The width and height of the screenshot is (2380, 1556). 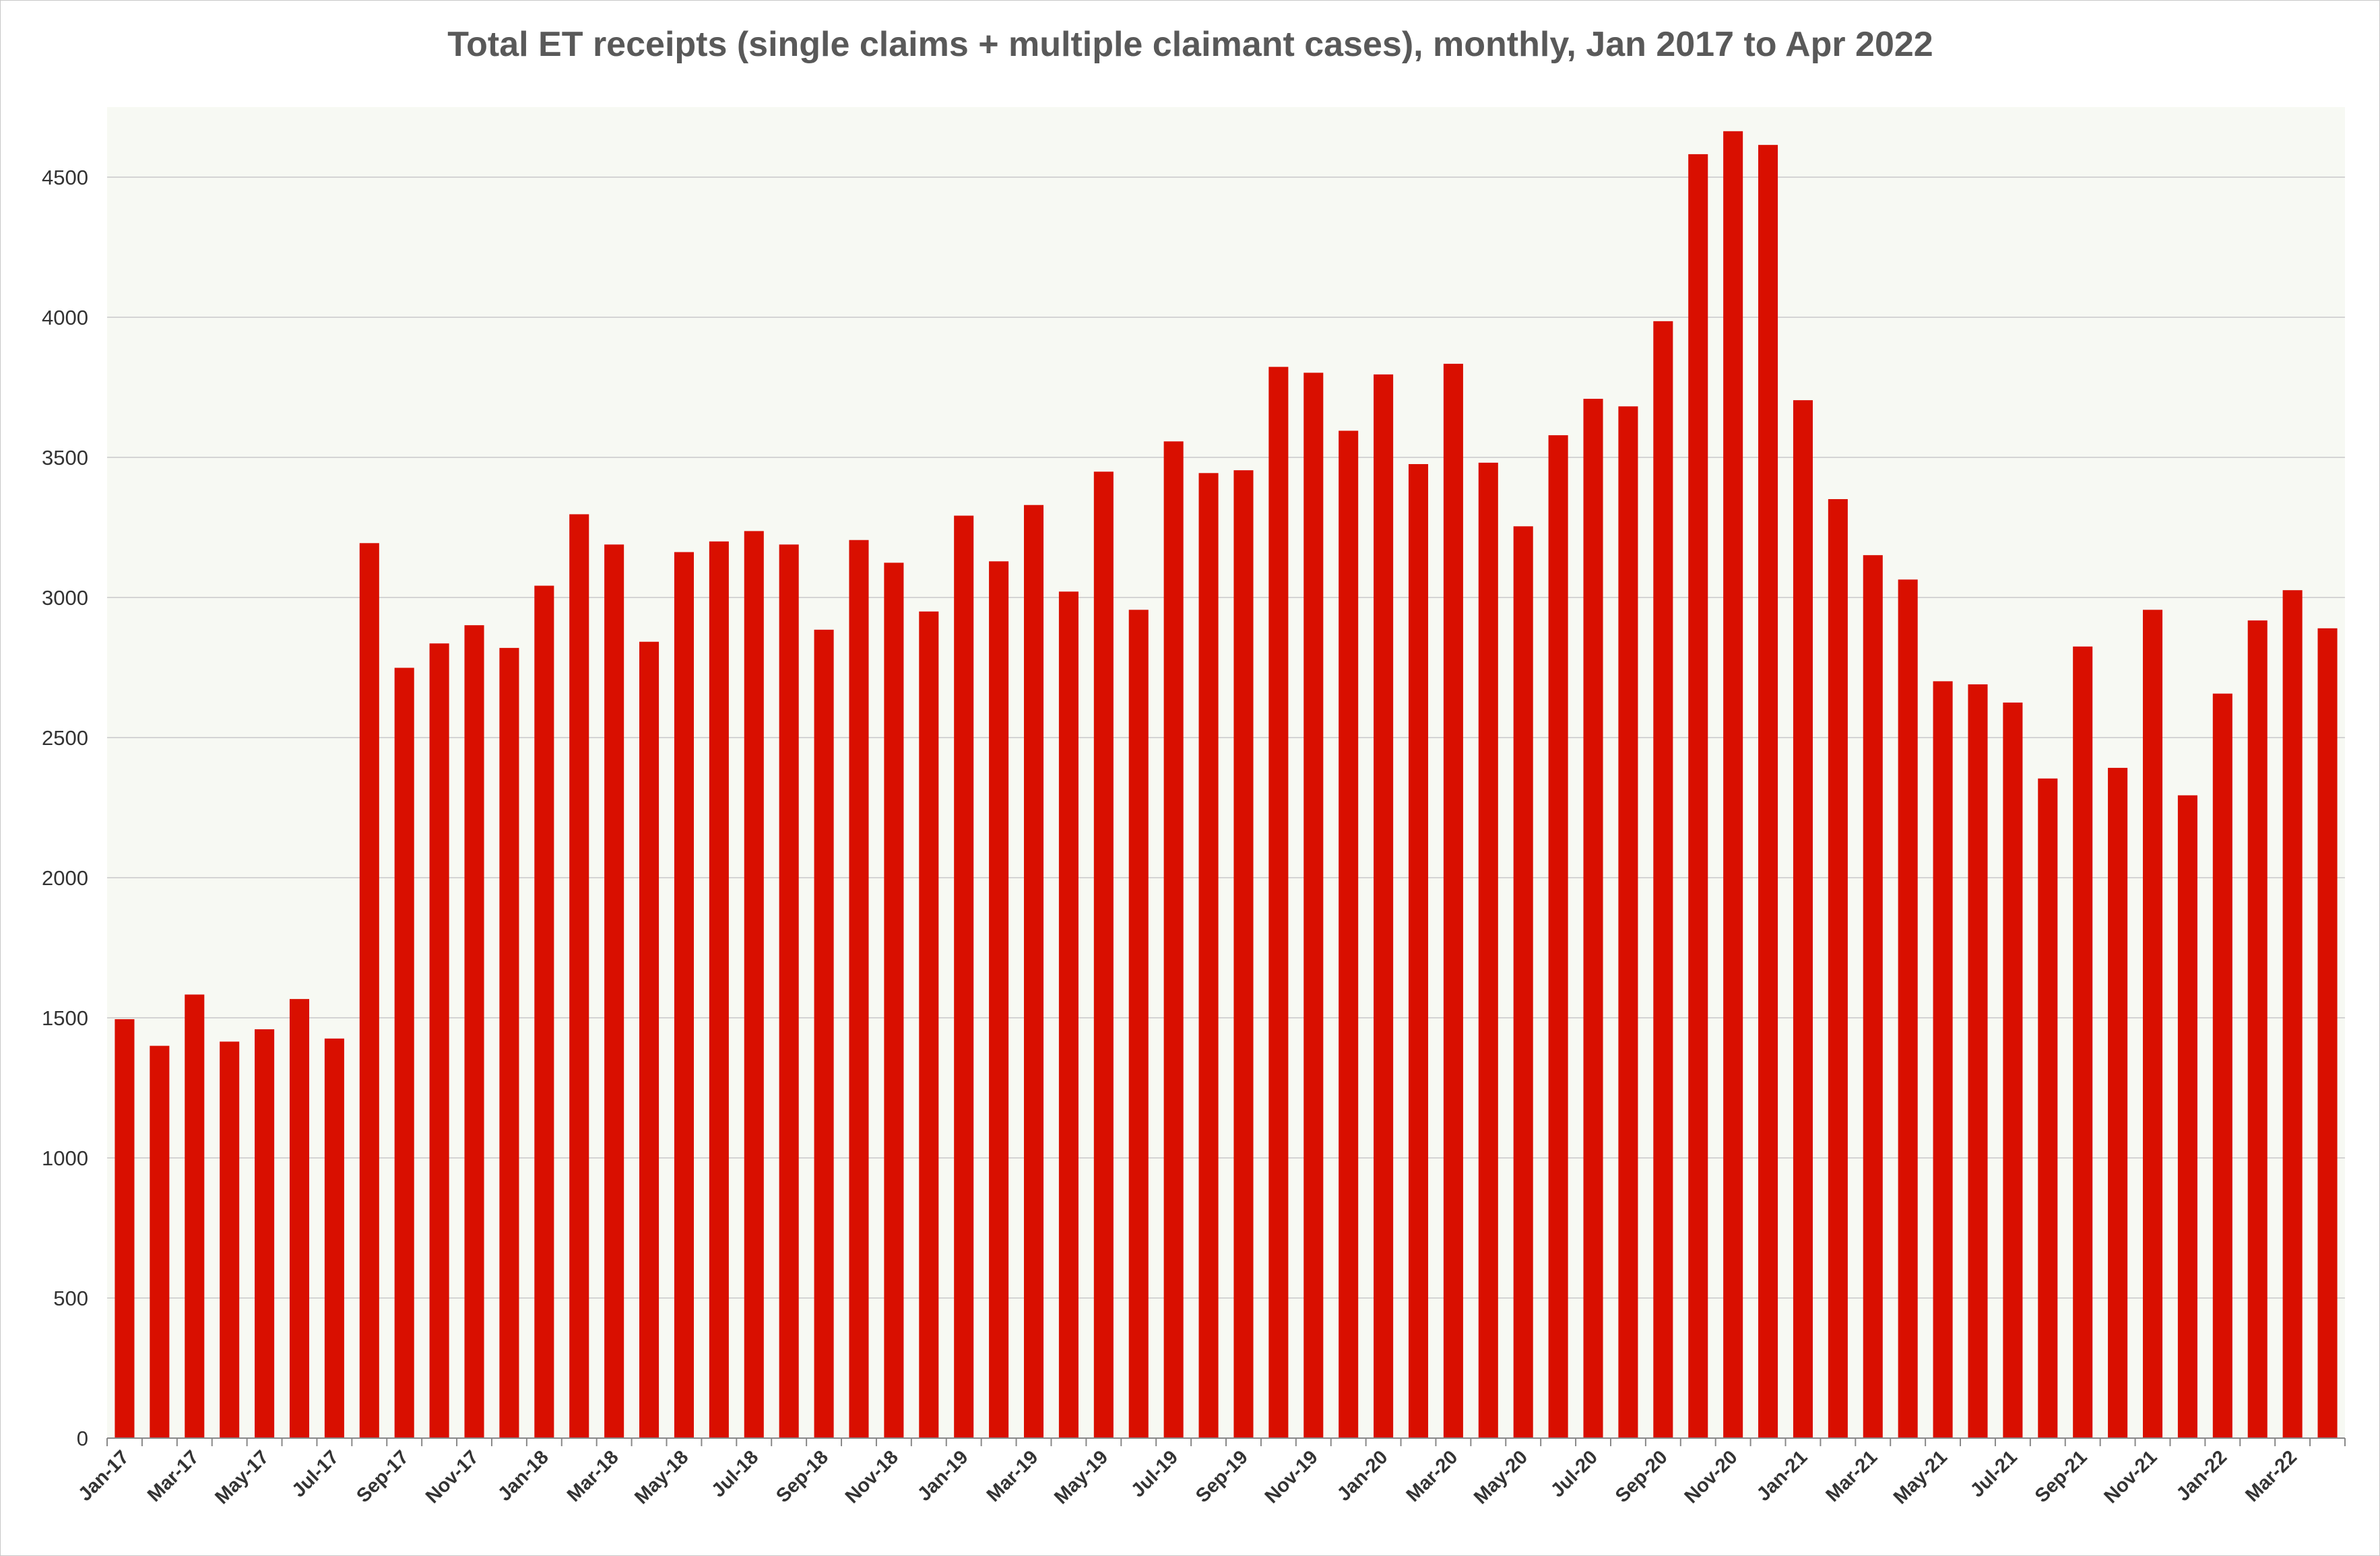 I want to click on x-tick-label: May-20, so click(x=1501, y=1477).